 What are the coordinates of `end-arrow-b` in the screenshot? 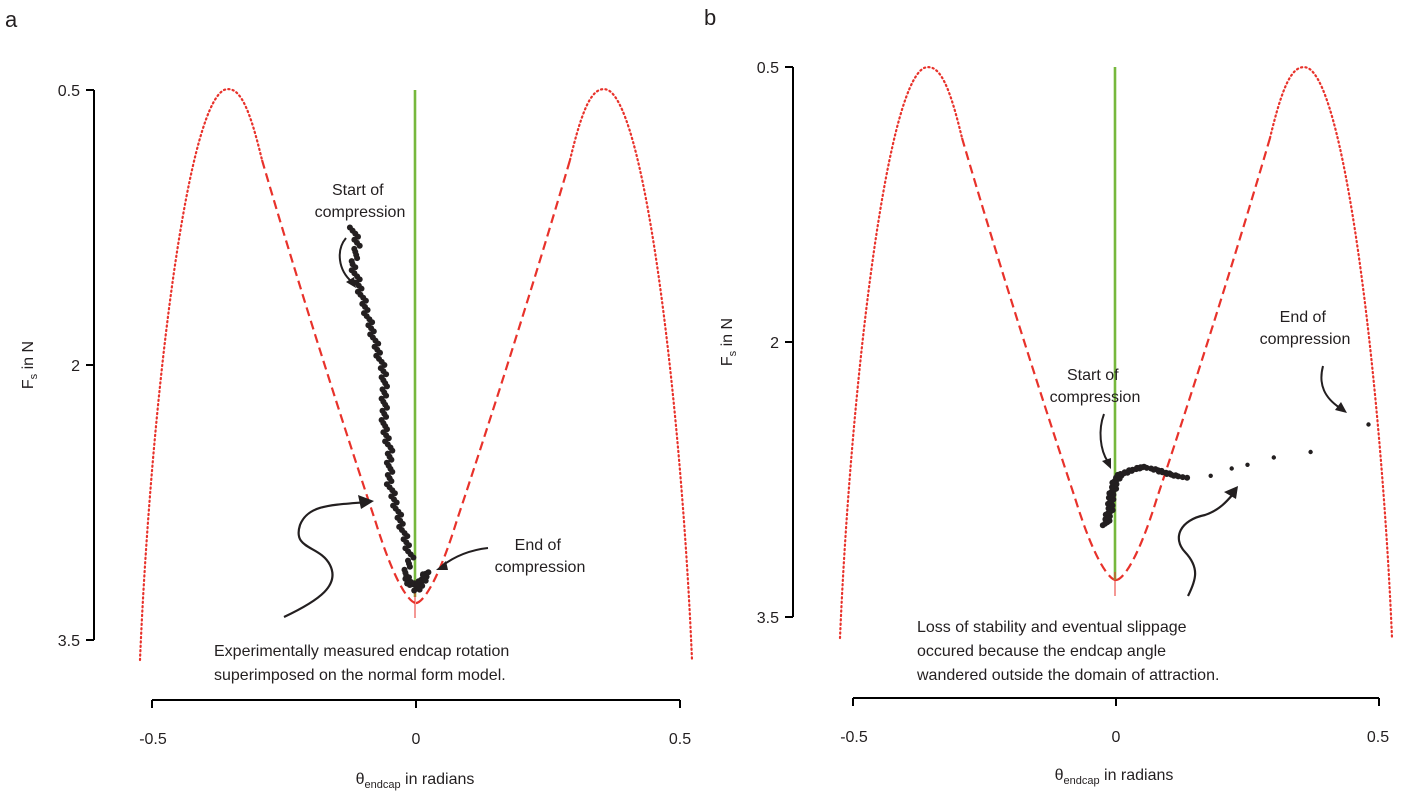 It's located at (1330, 387).